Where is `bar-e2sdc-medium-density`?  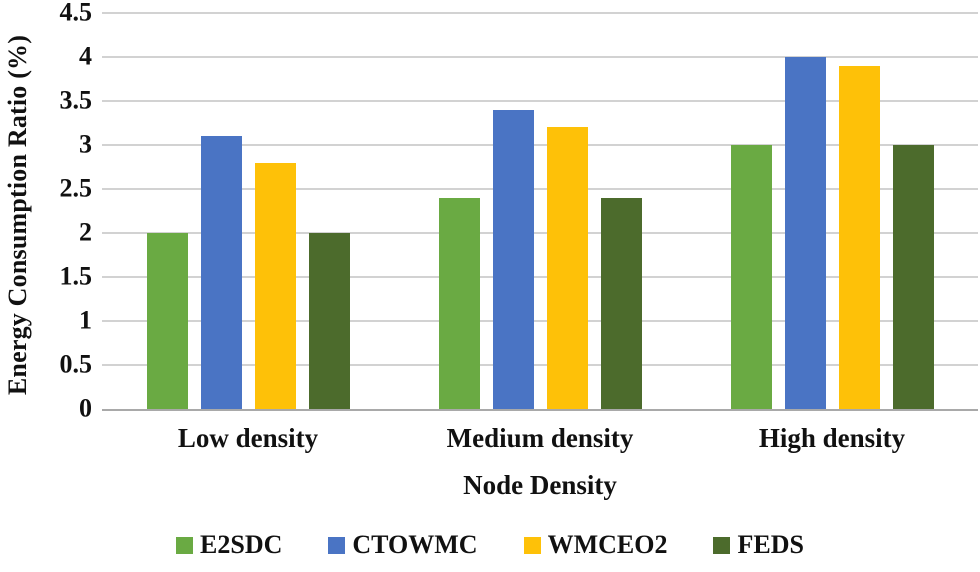 bar-e2sdc-medium-density is located at coordinates (459, 303).